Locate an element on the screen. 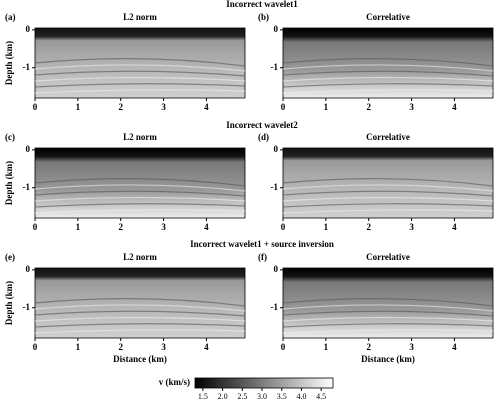 The width and height of the screenshot is (500, 408). panel-label: (d) is located at coordinates (263, 137).